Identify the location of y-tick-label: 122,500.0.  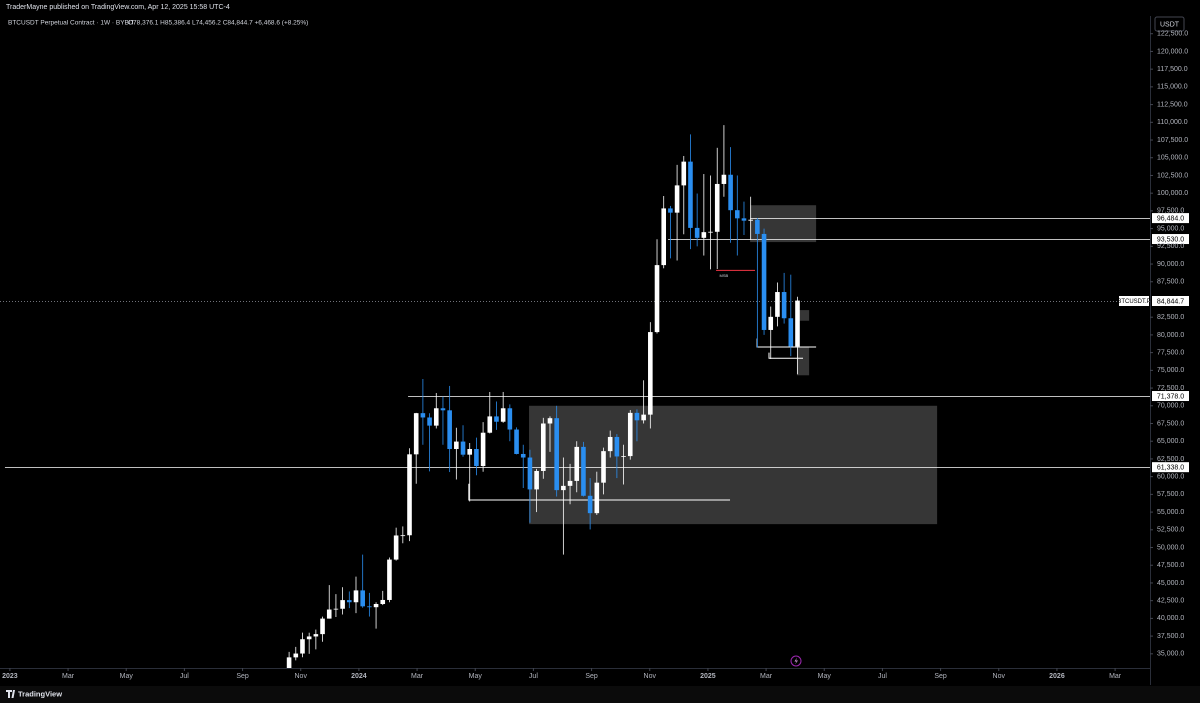
(1172, 34).